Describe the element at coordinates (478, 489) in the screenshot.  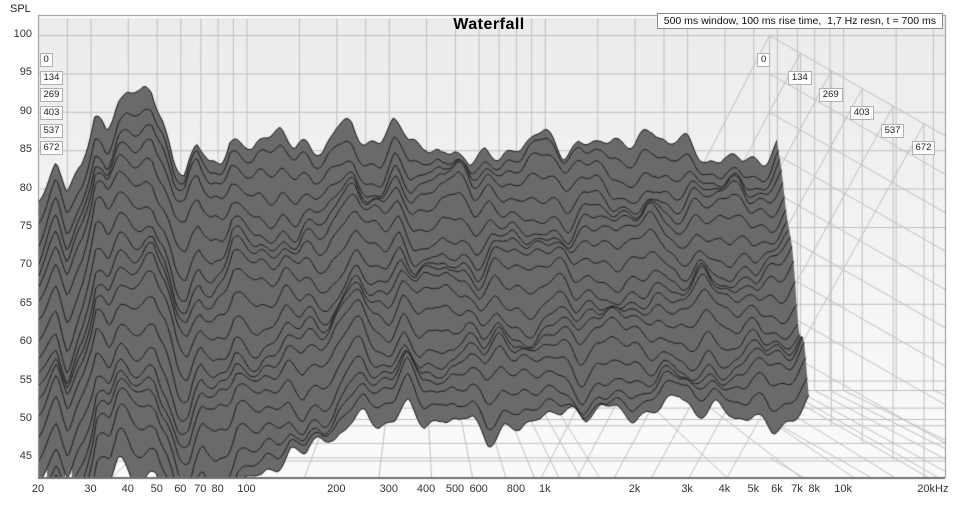
I see `freq-tick: 600` at that location.